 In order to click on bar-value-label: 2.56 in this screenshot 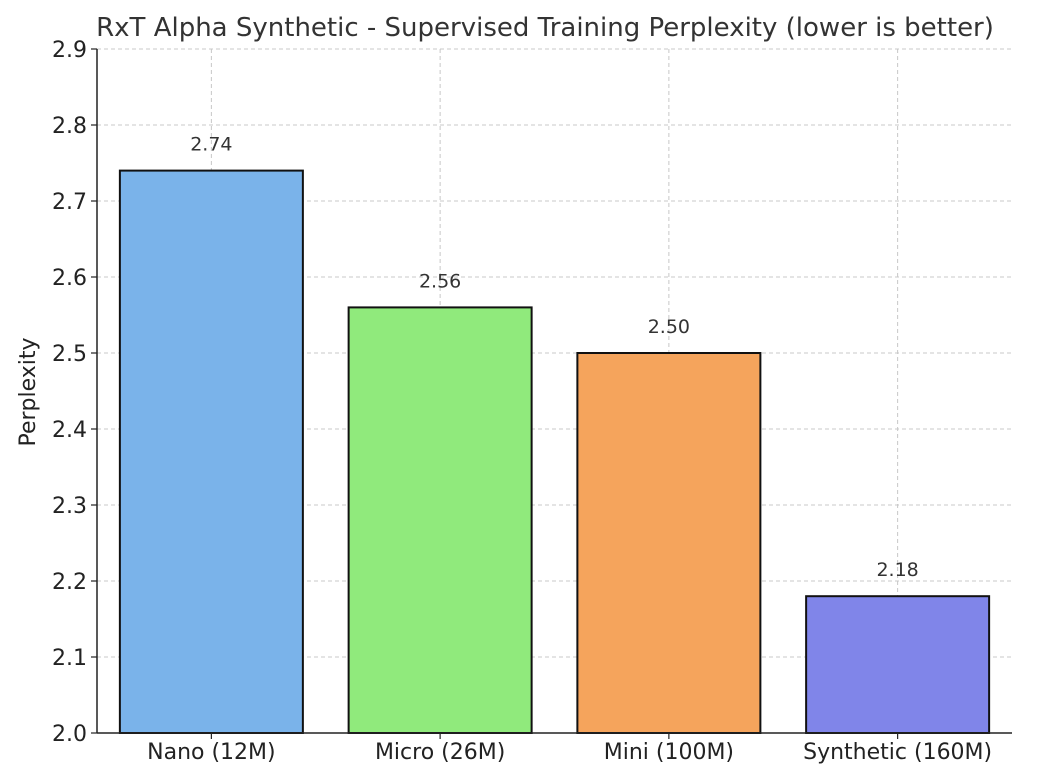, I will do `click(440, 281)`.